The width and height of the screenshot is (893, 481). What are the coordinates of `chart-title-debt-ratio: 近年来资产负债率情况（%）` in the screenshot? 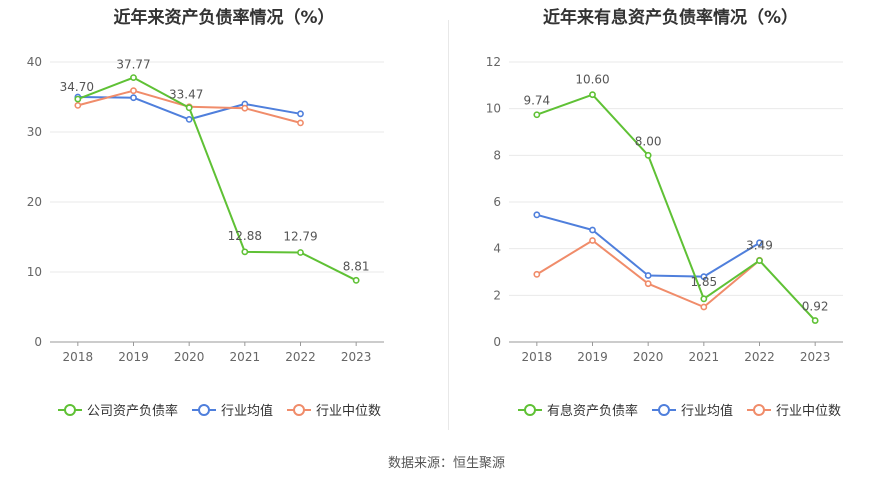 It's located at (224, 18).